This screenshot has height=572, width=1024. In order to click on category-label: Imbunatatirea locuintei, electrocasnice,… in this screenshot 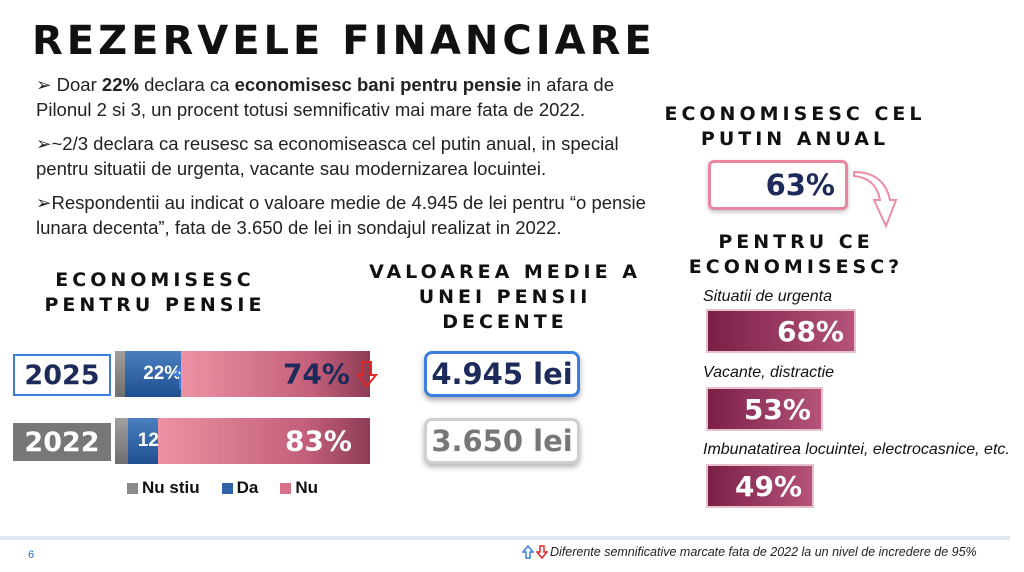, I will do `click(856, 449)`.